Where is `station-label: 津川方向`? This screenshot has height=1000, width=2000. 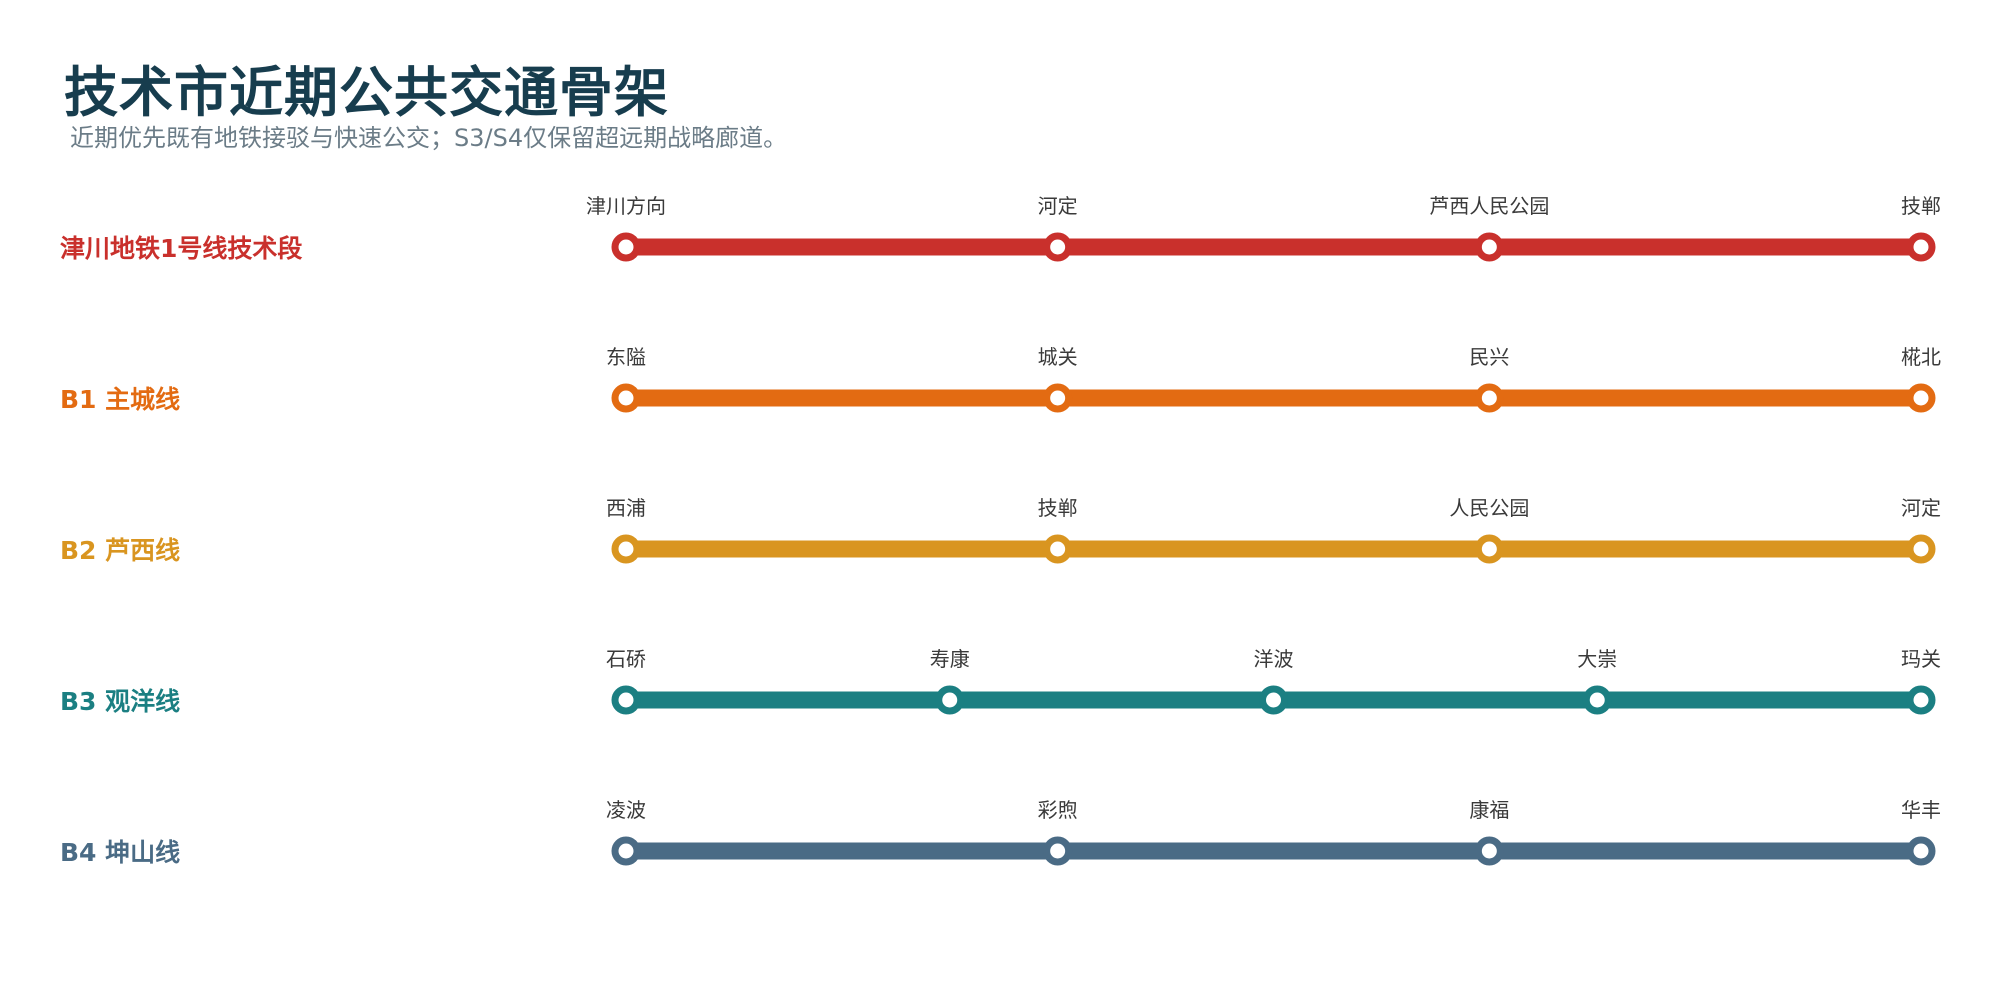
station-label: 津川方向 is located at coordinates (626, 206).